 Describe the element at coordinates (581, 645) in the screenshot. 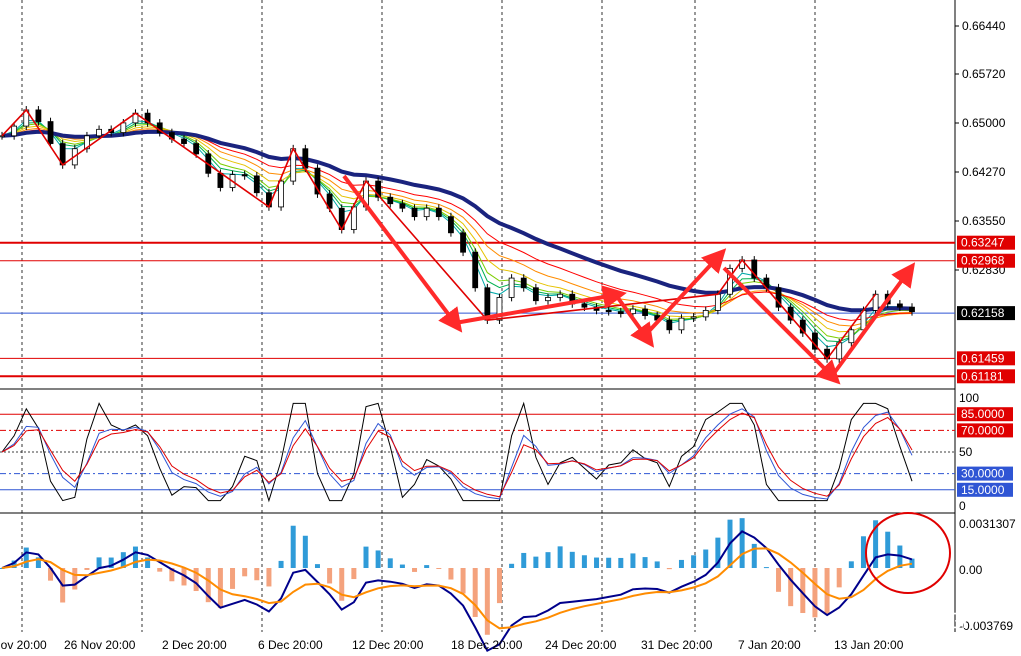

I see `time-tick-label: 24 Dec 20:00` at that location.